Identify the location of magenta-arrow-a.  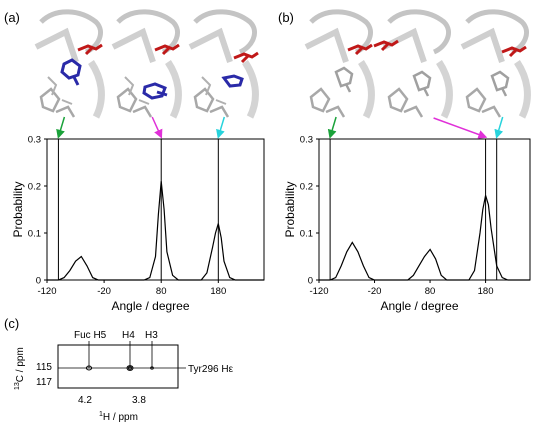
(157, 127).